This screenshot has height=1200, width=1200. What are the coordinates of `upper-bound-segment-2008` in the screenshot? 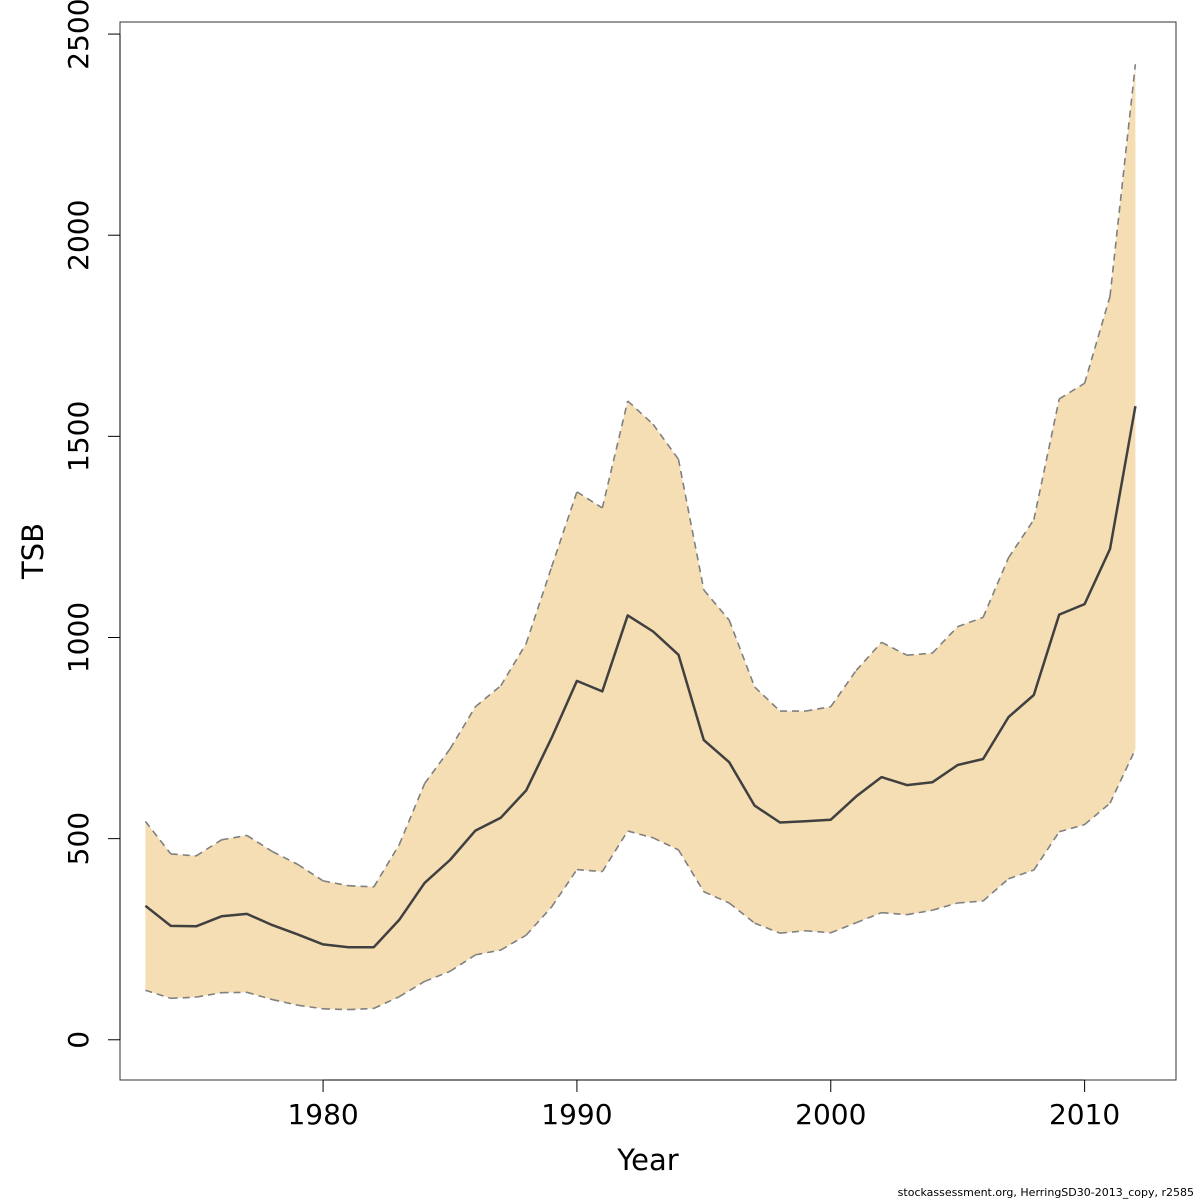 It's located at (1047, 459).